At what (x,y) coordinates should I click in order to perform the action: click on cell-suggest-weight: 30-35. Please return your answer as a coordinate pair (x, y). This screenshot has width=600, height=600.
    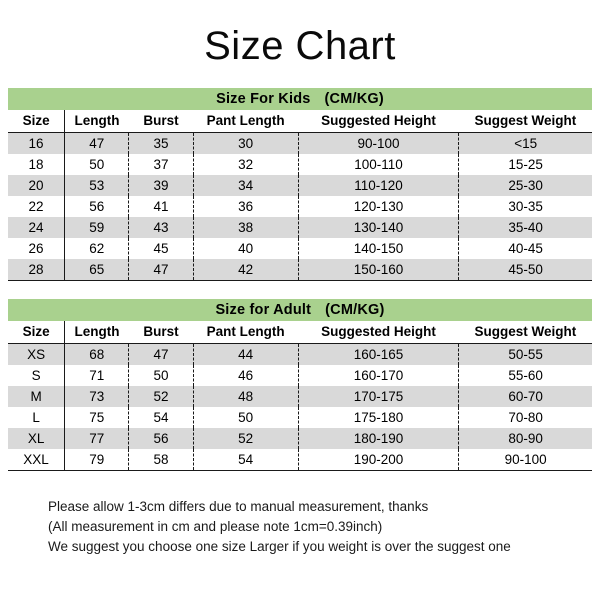
    Looking at the image, I should click on (525, 206).